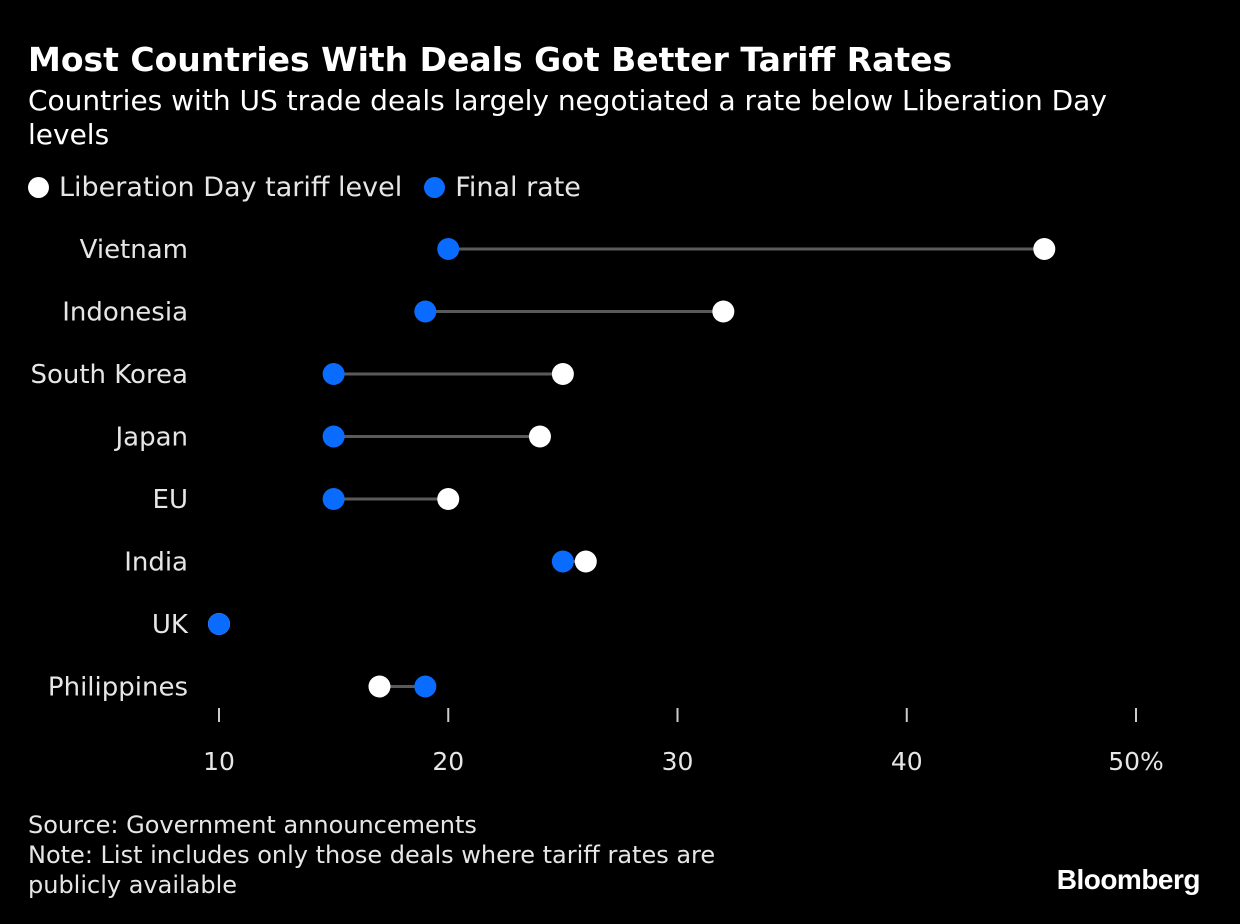  What do you see at coordinates (125, 313) in the screenshot?
I see `category-label-indonesia: Indonesia` at bounding box center [125, 313].